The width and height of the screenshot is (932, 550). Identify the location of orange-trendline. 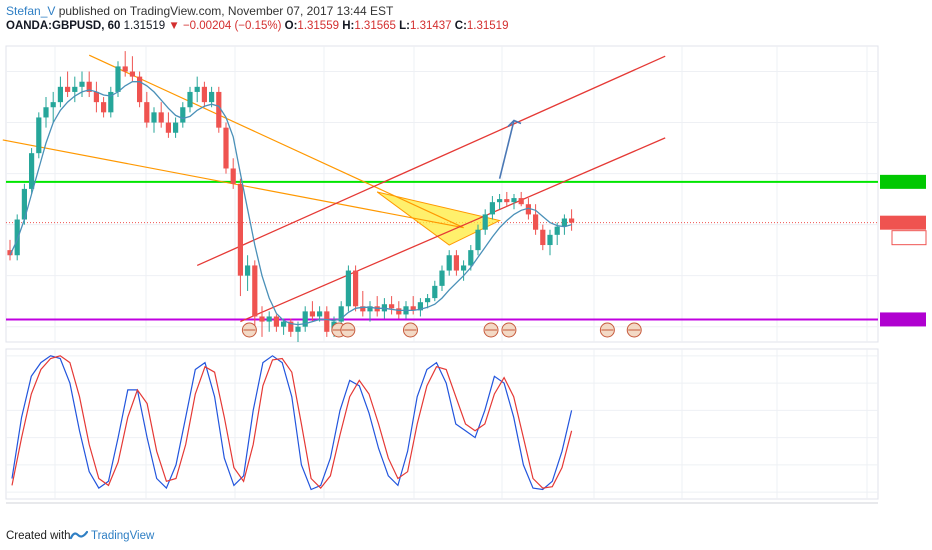
(276, 141).